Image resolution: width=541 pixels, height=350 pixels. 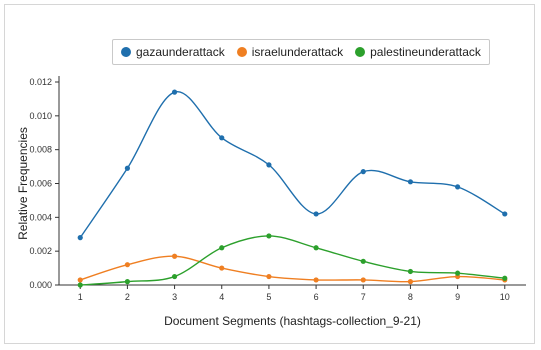 What do you see at coordinates (363, 297) in the screenshot?
I see `x-tick-label: 7` at bounding box center [363, 297].